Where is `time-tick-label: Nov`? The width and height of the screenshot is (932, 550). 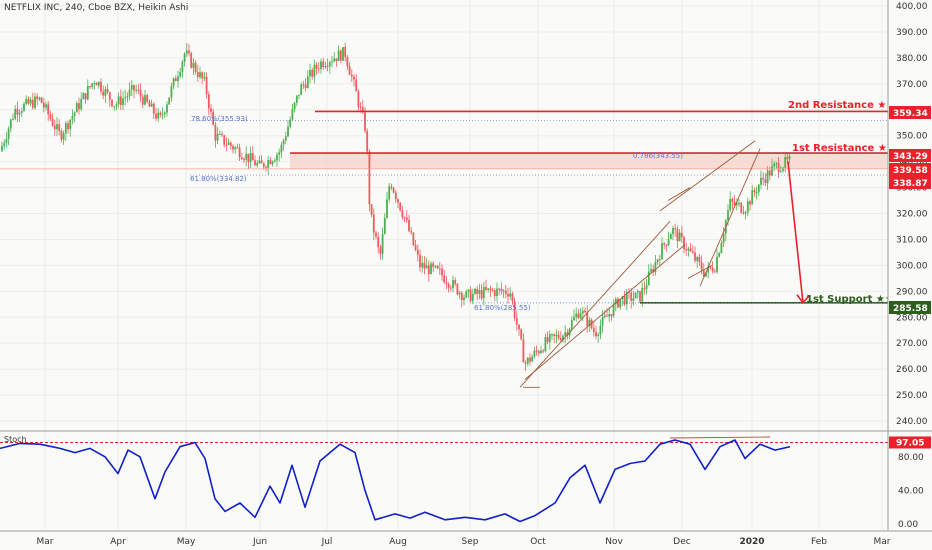 time-tick-label: Nov is located at coordinates (614, 542).